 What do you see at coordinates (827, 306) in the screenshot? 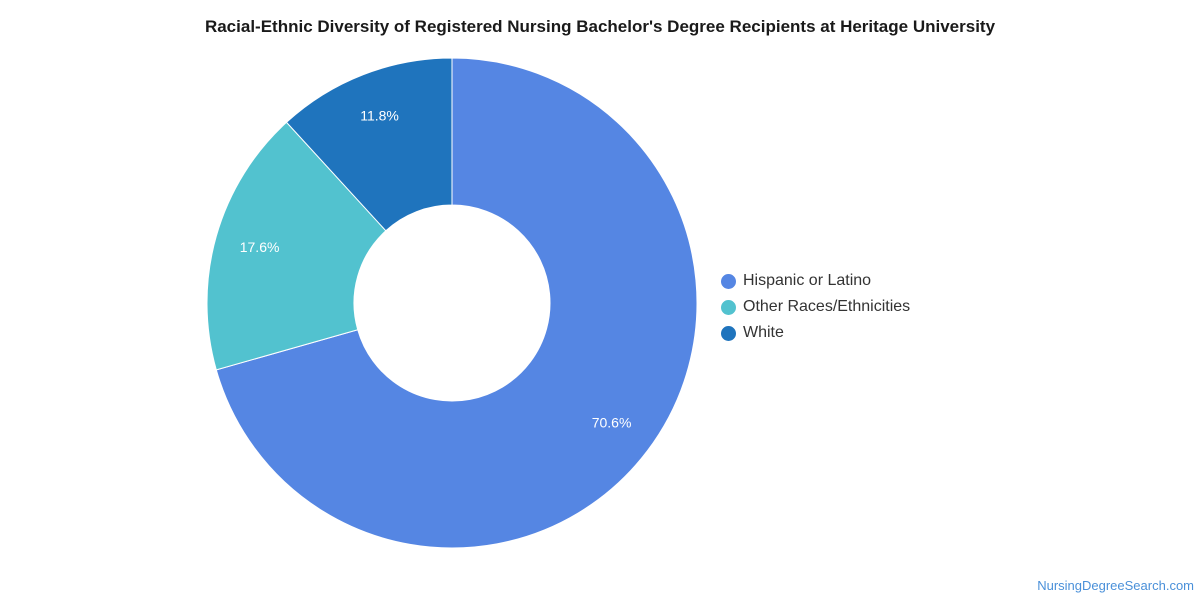
I see `legend-label: Other Races/Ethnicities` at bounding box center [827, 306].